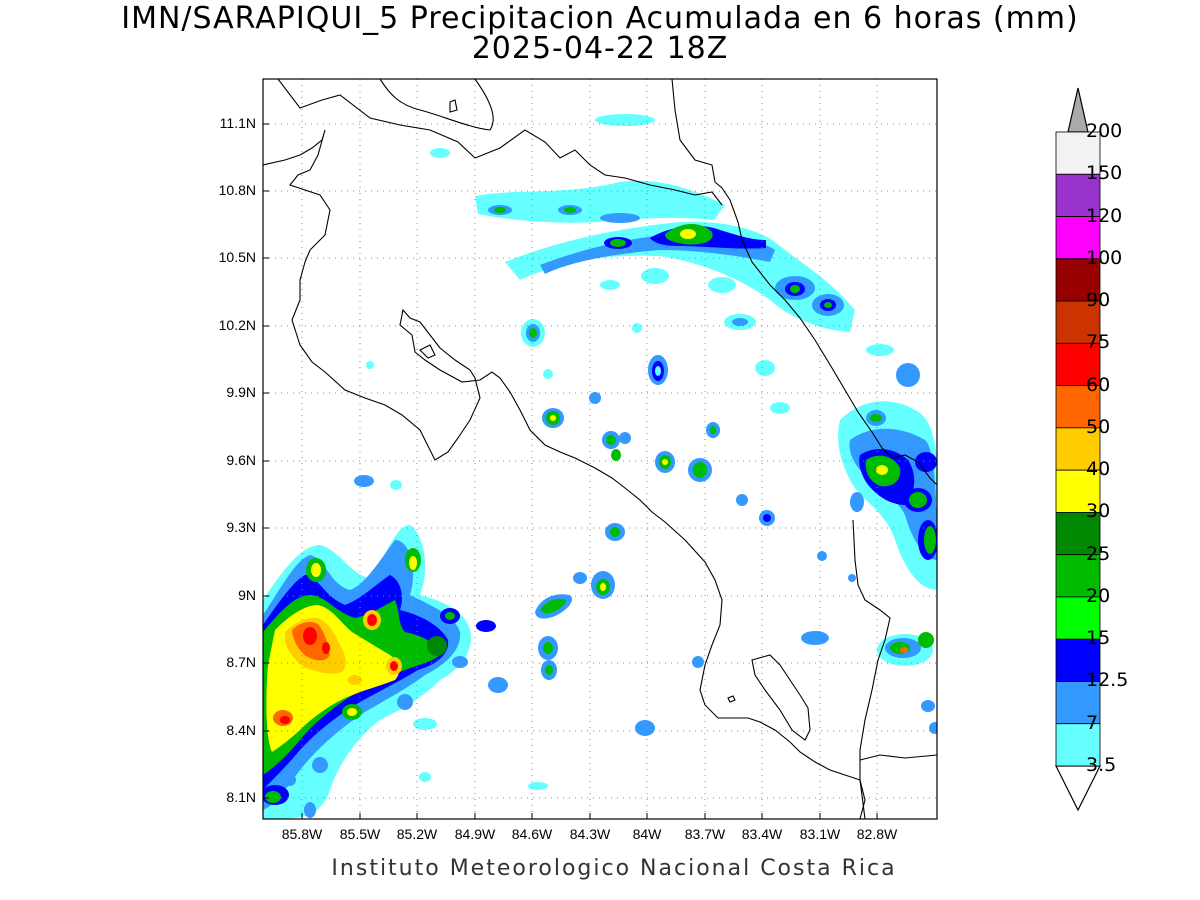  What do you see at coordinates (1098, 384) in the screenshot?
I see `colorbar-level-label: 60` at bounding box center [1098, 384].